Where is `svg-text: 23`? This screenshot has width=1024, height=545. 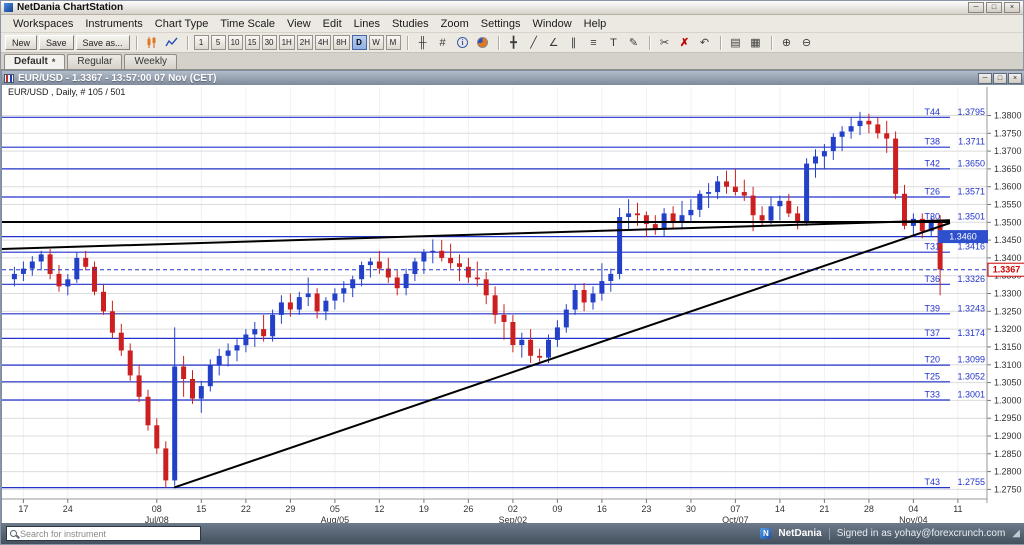
svg-text: 23 is located at coordinates (646, 509).